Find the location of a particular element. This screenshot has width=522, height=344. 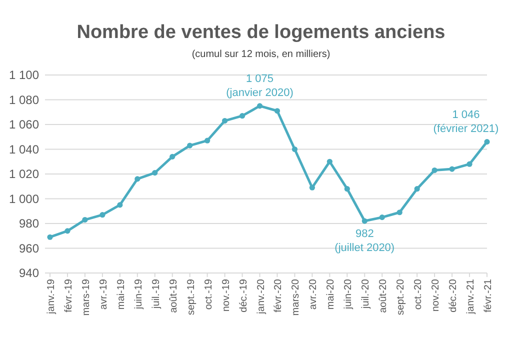

y-tick-label: 1 020 is located at coordinates (24, 174).